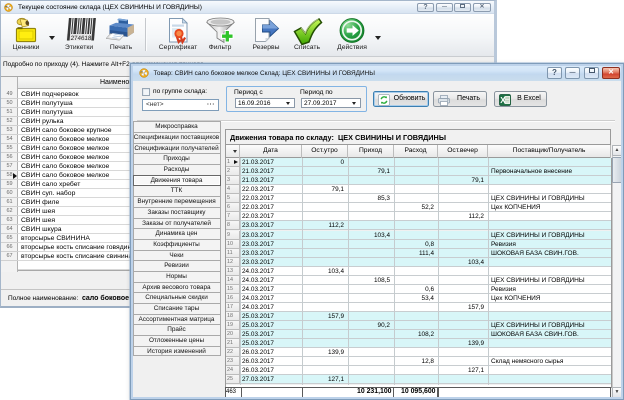 The width and height of the screenshot is (624, 400). Describe the element at coordinates (503, 100) in the screenshot. I see `svg-text: X` at that location.